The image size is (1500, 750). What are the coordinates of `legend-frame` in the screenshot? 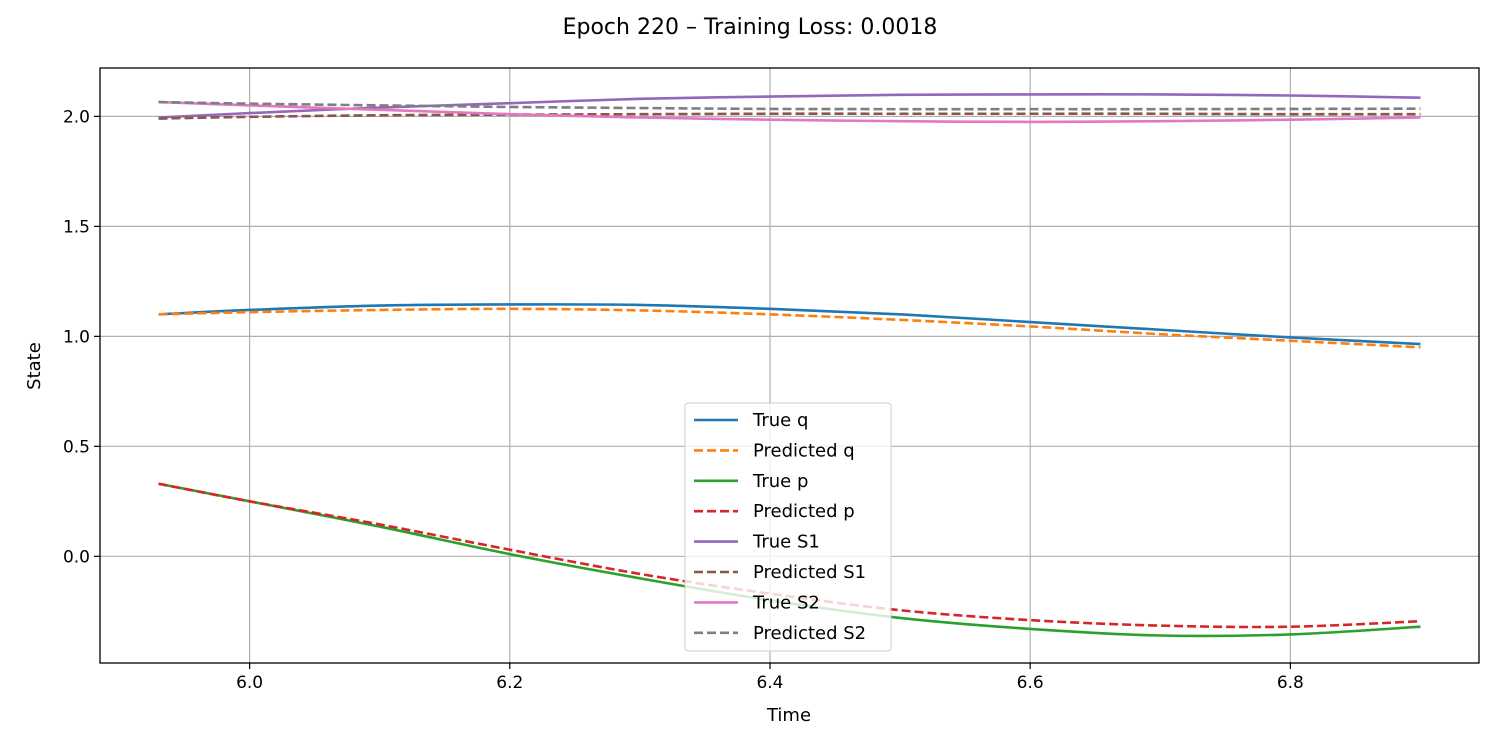 It's located at (788, 527).